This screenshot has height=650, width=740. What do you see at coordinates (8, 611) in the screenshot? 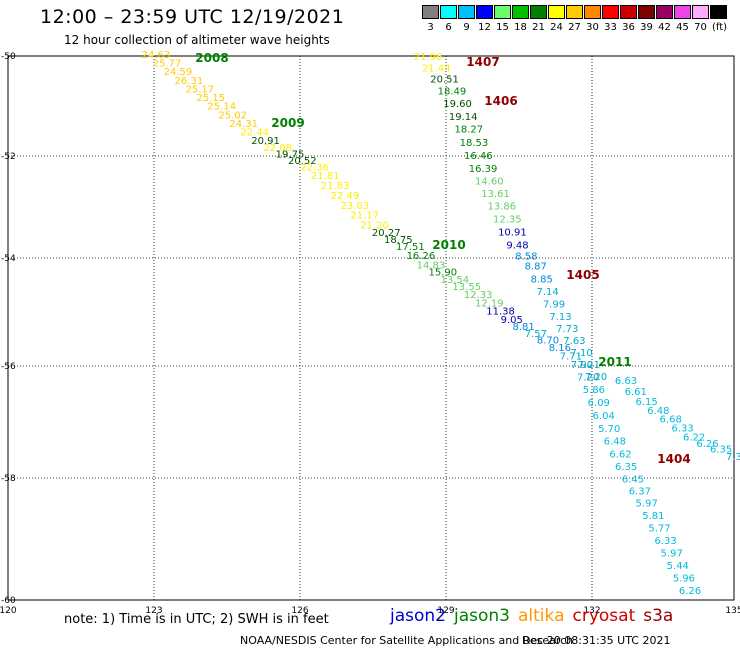
I see `lon-tick-label: 120` at bounding box center [8, 611].